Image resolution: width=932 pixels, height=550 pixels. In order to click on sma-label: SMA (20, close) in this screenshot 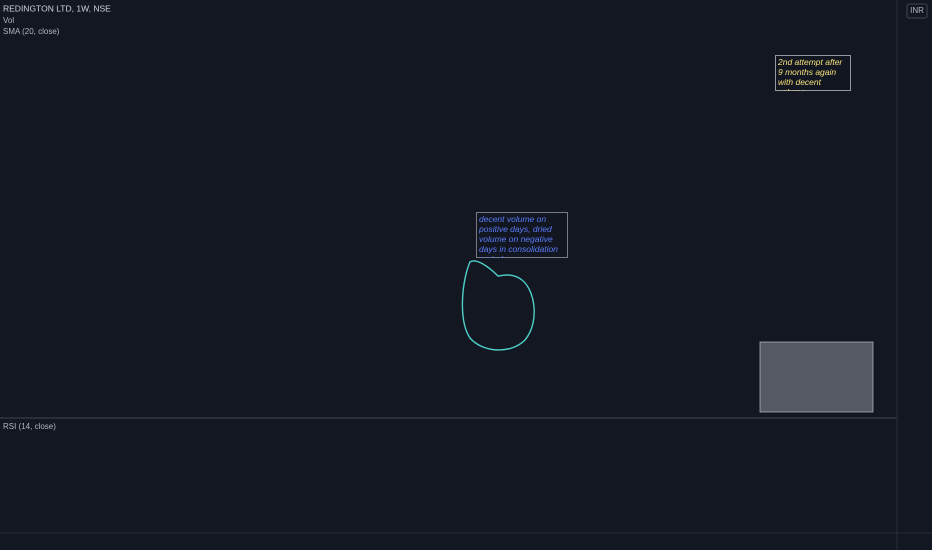, I will do `click(31, 31)`.